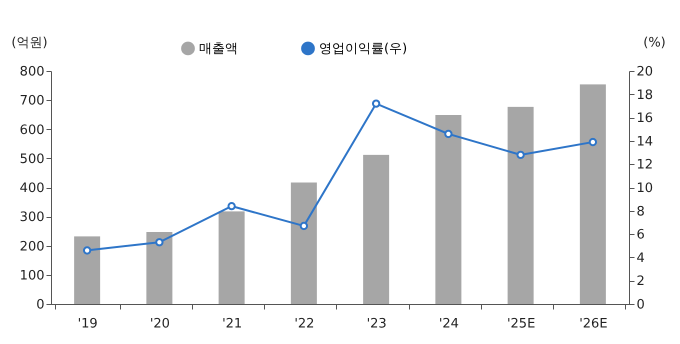 This screenshot has width=680, height=344. What do you see at coordinates (645, 188) in the screenshot?
I see `y2-tick-label: 10` at bounding box center [645, 188].